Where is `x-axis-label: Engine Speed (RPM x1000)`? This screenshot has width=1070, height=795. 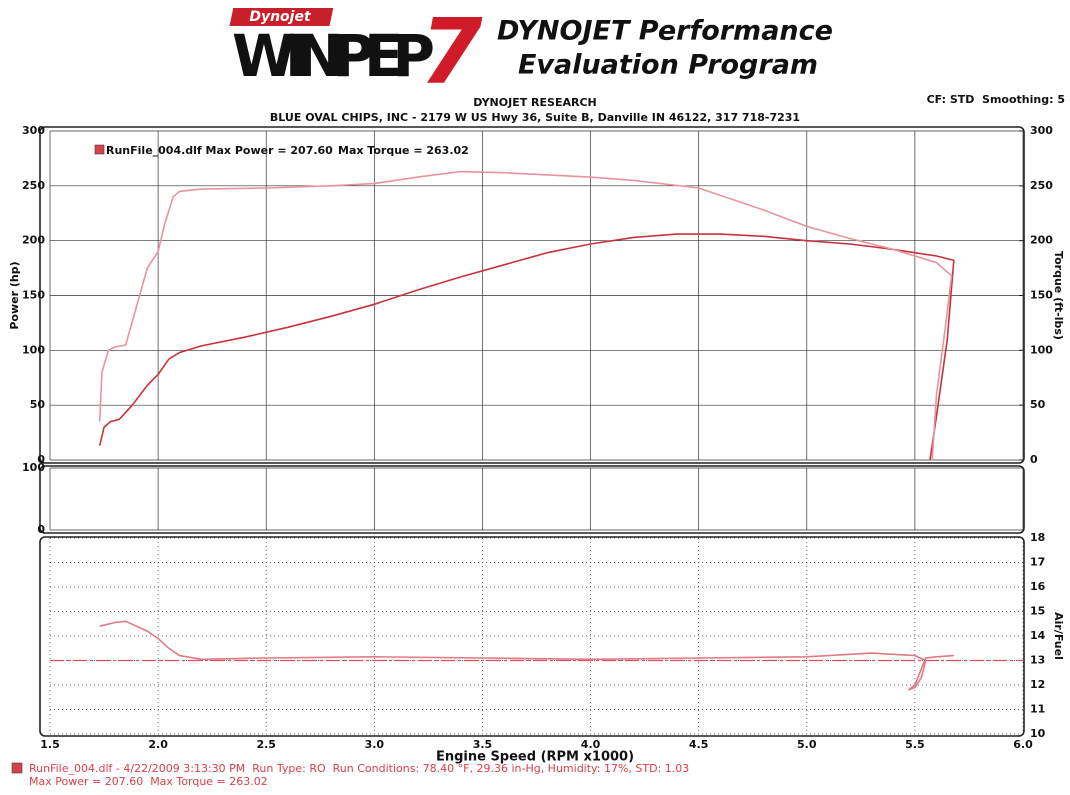 x-axis-label: Engine Speed (RPM x1000) is located at coordinates (535, 757).